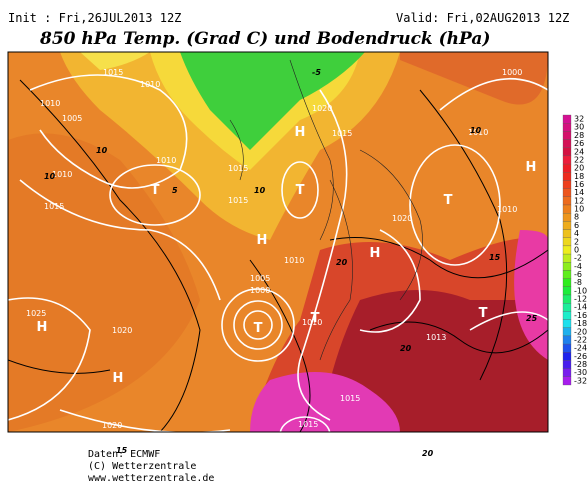  What do you see at coordinates (576, 225) in the screenshot?
I see `colorbar-label: 6` at bounding box center [576, 225].